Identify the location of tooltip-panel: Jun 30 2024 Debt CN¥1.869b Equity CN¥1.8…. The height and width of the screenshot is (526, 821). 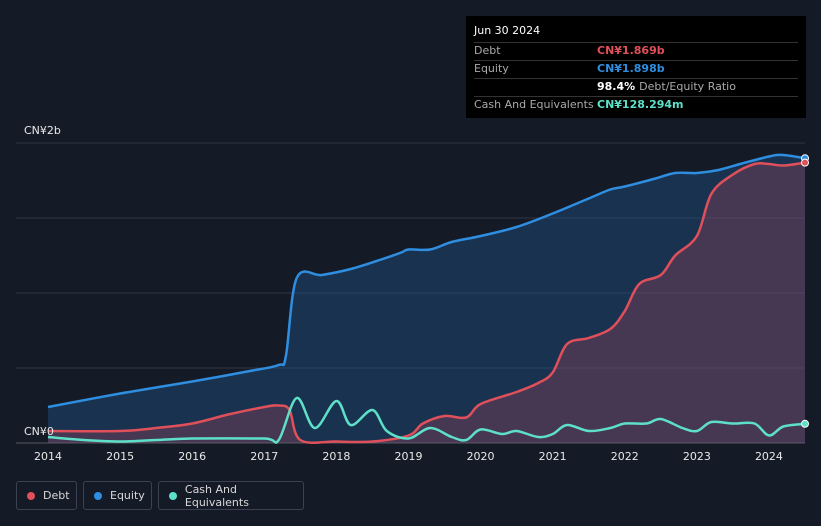
(636, 67).